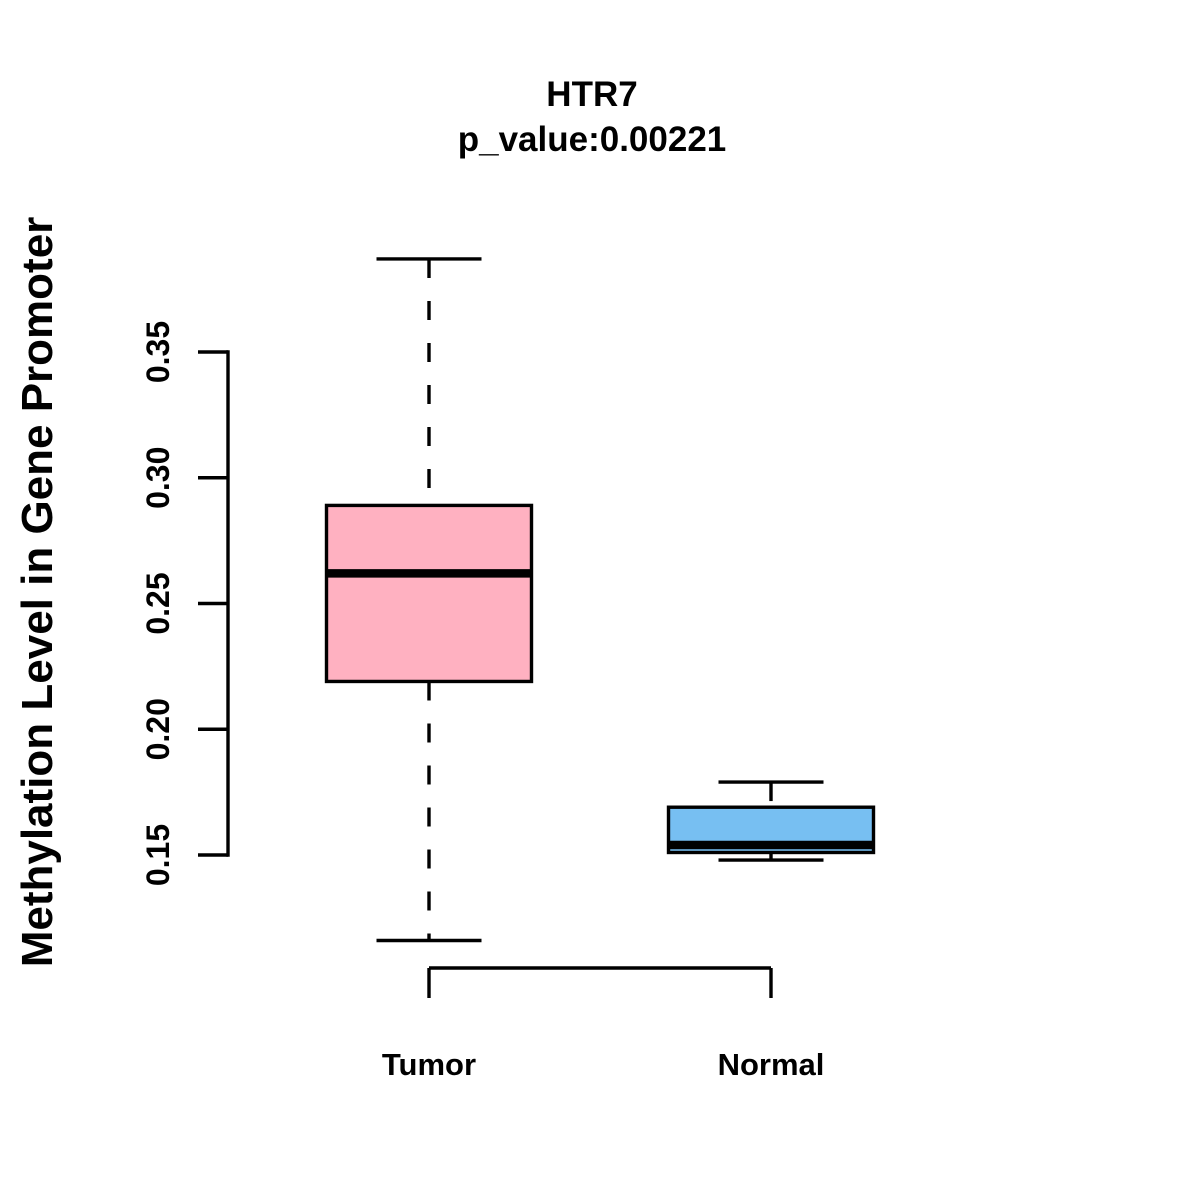  What do you see at coordinates (771, 1064) in the screenshot?
I see `x-category-label-normal: Normal` at bounding box center [771, 1064].